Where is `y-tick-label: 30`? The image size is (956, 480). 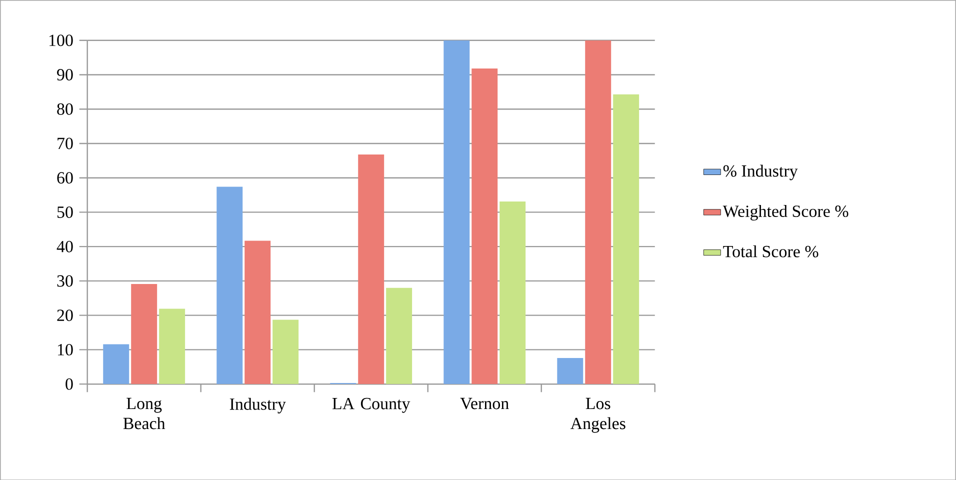
y-tick-label: 30 is located at coordinates (65, 281).